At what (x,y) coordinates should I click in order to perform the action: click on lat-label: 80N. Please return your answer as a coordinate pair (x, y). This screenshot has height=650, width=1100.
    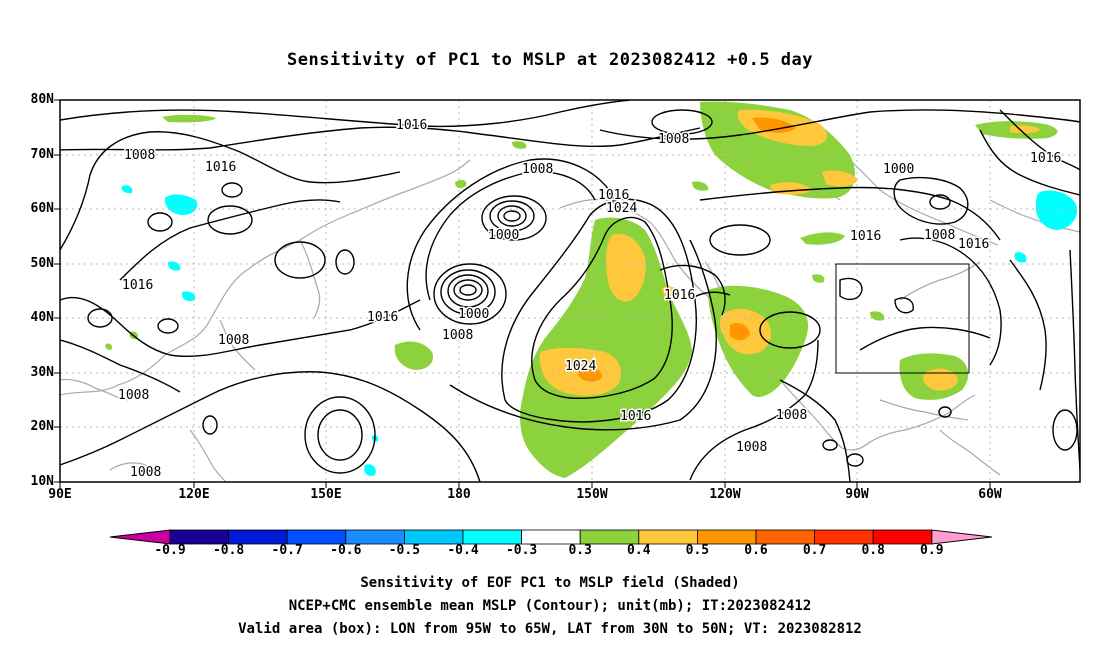
    Looking at the image, I should click on (42, 99).